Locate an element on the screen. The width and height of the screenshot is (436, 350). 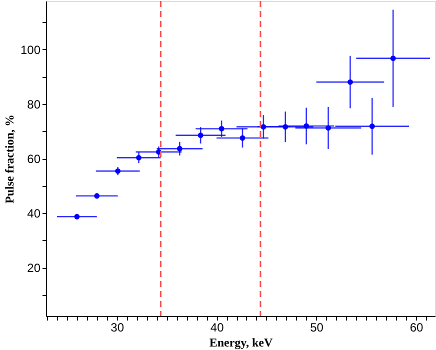
x-tick-label: 40 is located at coordinates (217, 327).